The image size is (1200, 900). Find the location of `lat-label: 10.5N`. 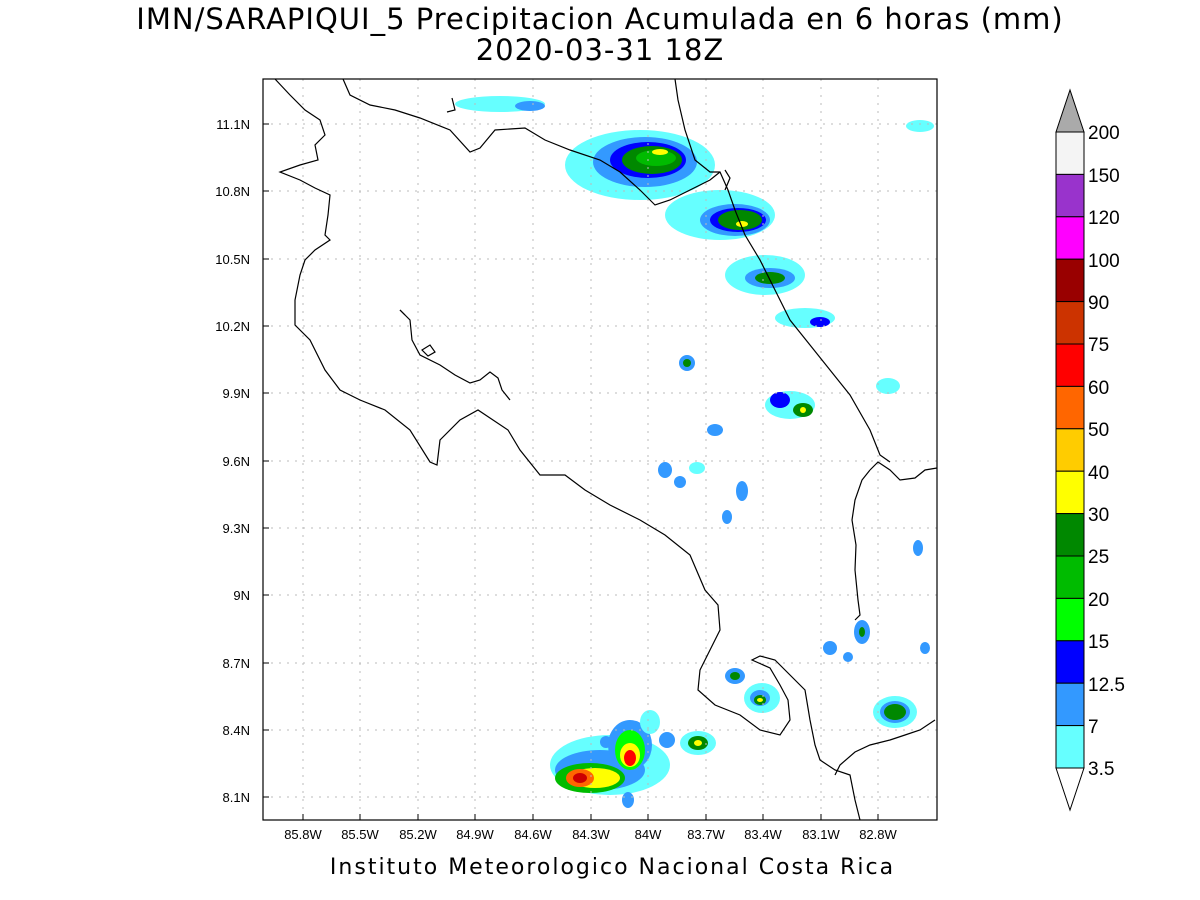

lat-label: 10.5N is located at coordinates (232, 259).